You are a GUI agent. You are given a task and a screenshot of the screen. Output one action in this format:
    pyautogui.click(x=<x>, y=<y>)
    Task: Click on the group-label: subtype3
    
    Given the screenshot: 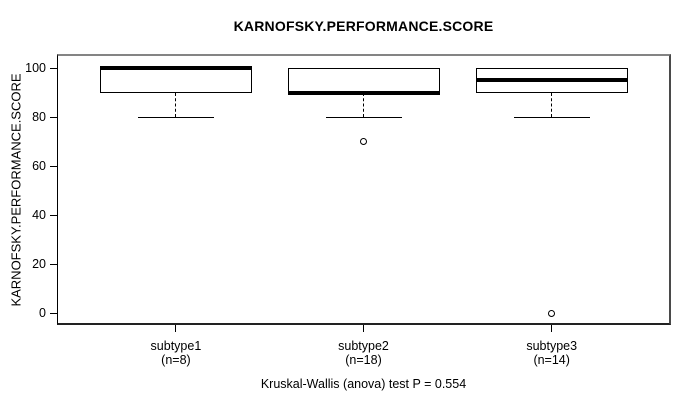 What is the action you would take?
    pyautogui.click(x=552, y=346)
    